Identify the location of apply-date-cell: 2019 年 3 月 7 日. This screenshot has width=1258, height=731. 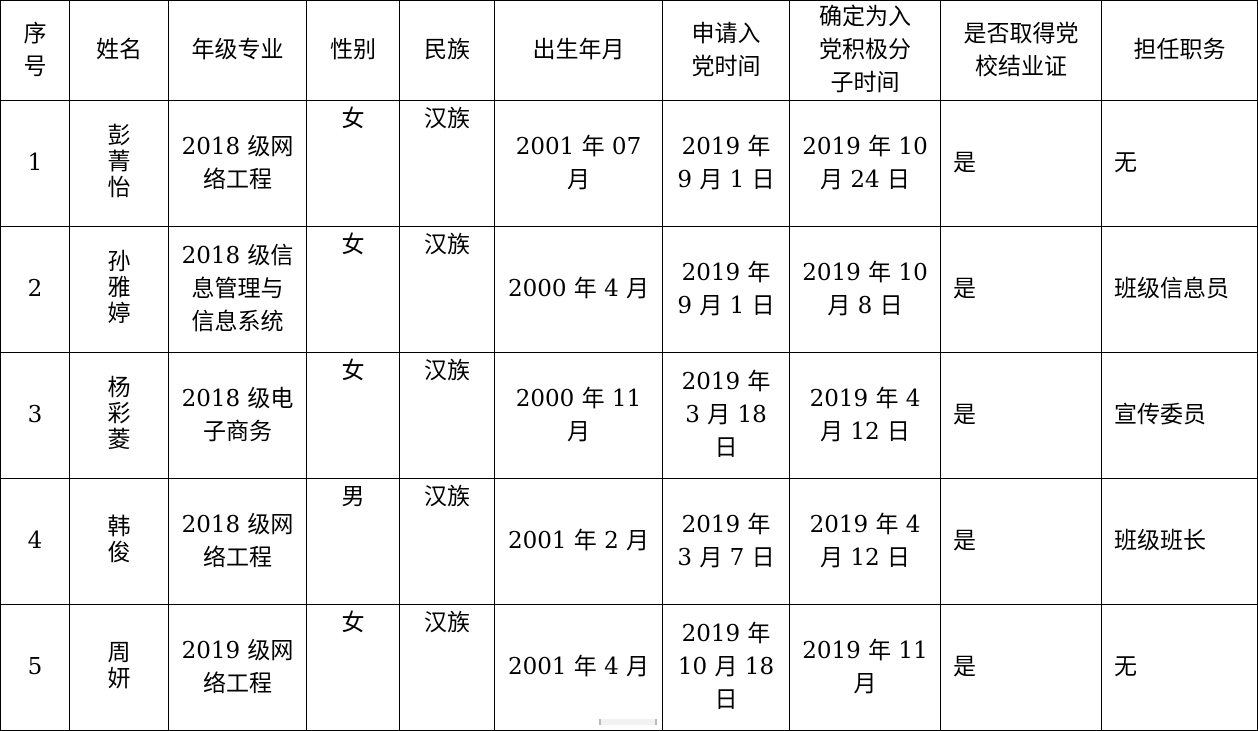
(726, 541).